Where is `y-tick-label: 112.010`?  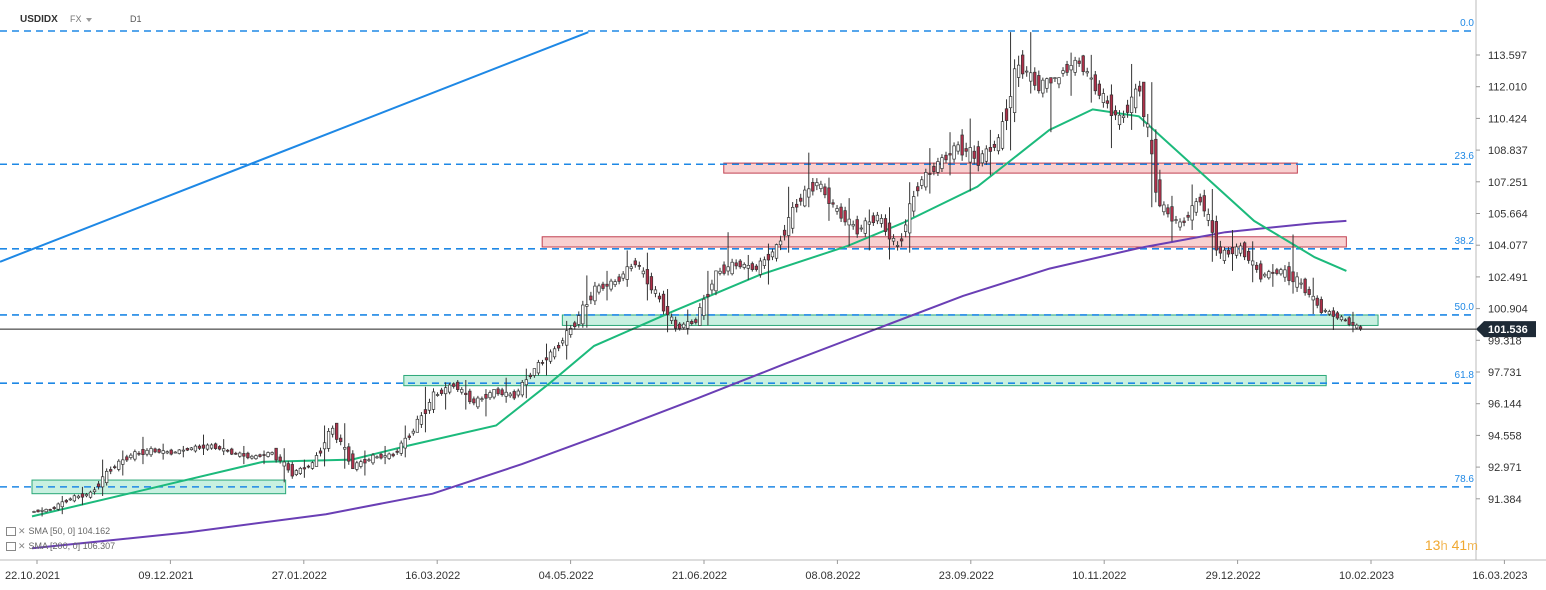
y-tick-label: 112.010 is located at coordinates (1507, 88).